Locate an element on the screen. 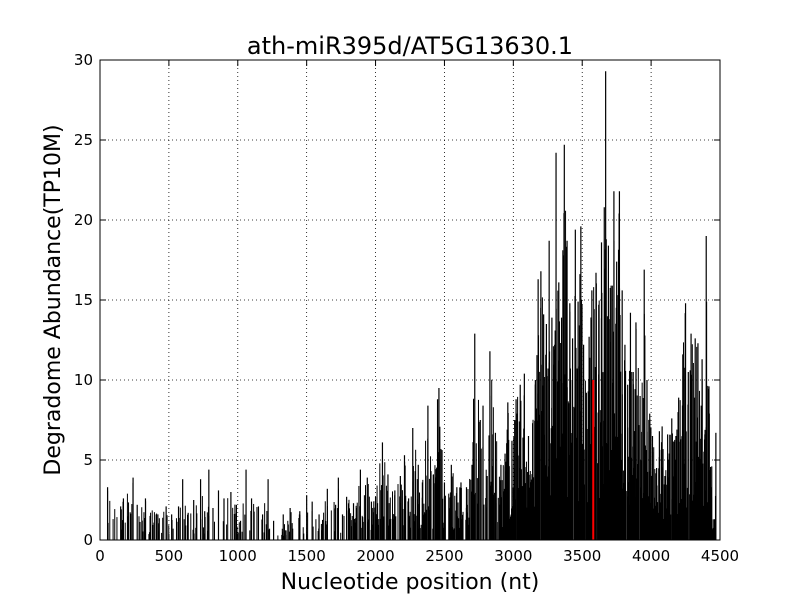 This screenshot has width=800, height=600. x-tick-label: 3500 is located at coordinates (582, 556).